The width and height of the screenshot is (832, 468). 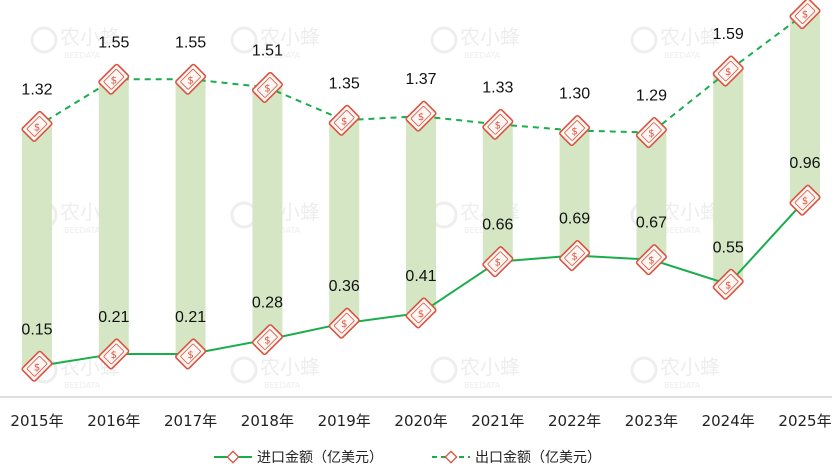 I want to click on x-tick-label: 2019年, so click(x=344, y=421).